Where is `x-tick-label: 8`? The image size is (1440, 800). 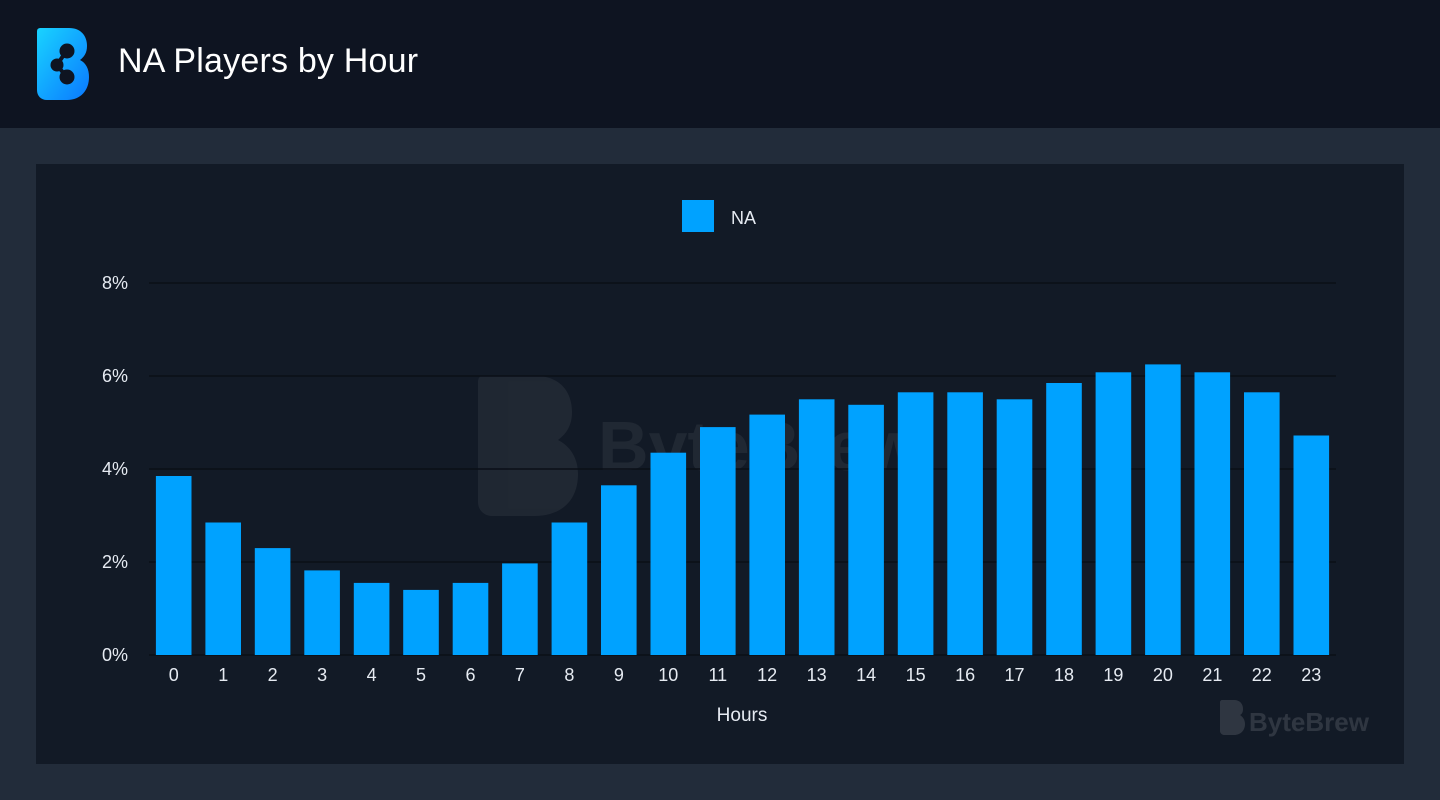
x-tick-label: 8 is located at coordinates (569, 675).